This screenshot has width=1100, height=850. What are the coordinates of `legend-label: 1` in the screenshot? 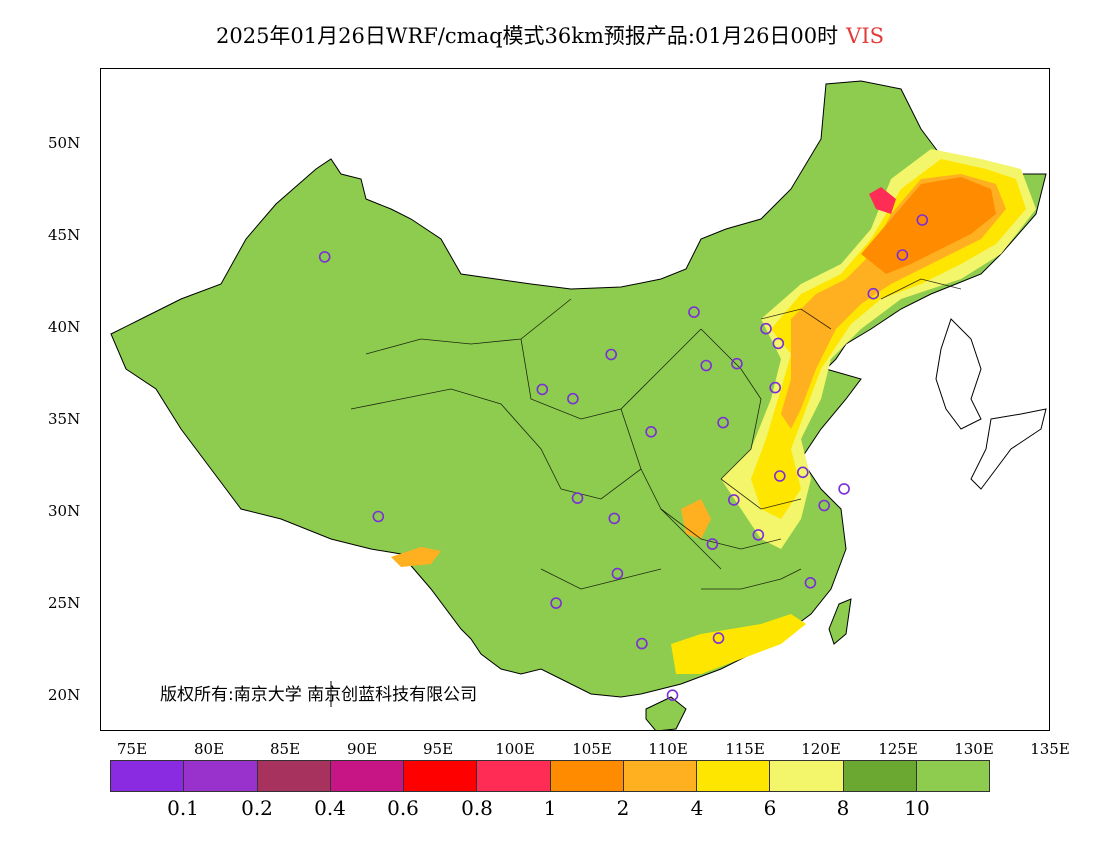 It's located at (550, 808).